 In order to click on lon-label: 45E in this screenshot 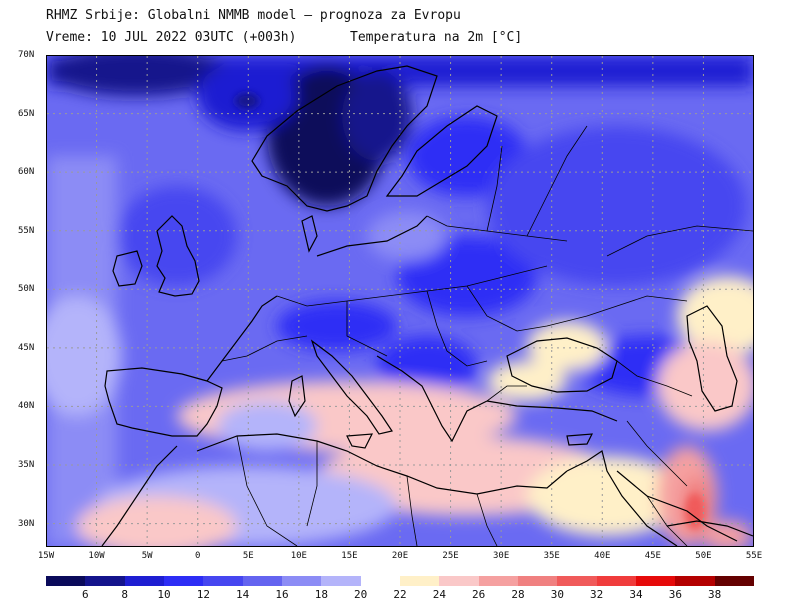, I will do `click(652, 556)`.